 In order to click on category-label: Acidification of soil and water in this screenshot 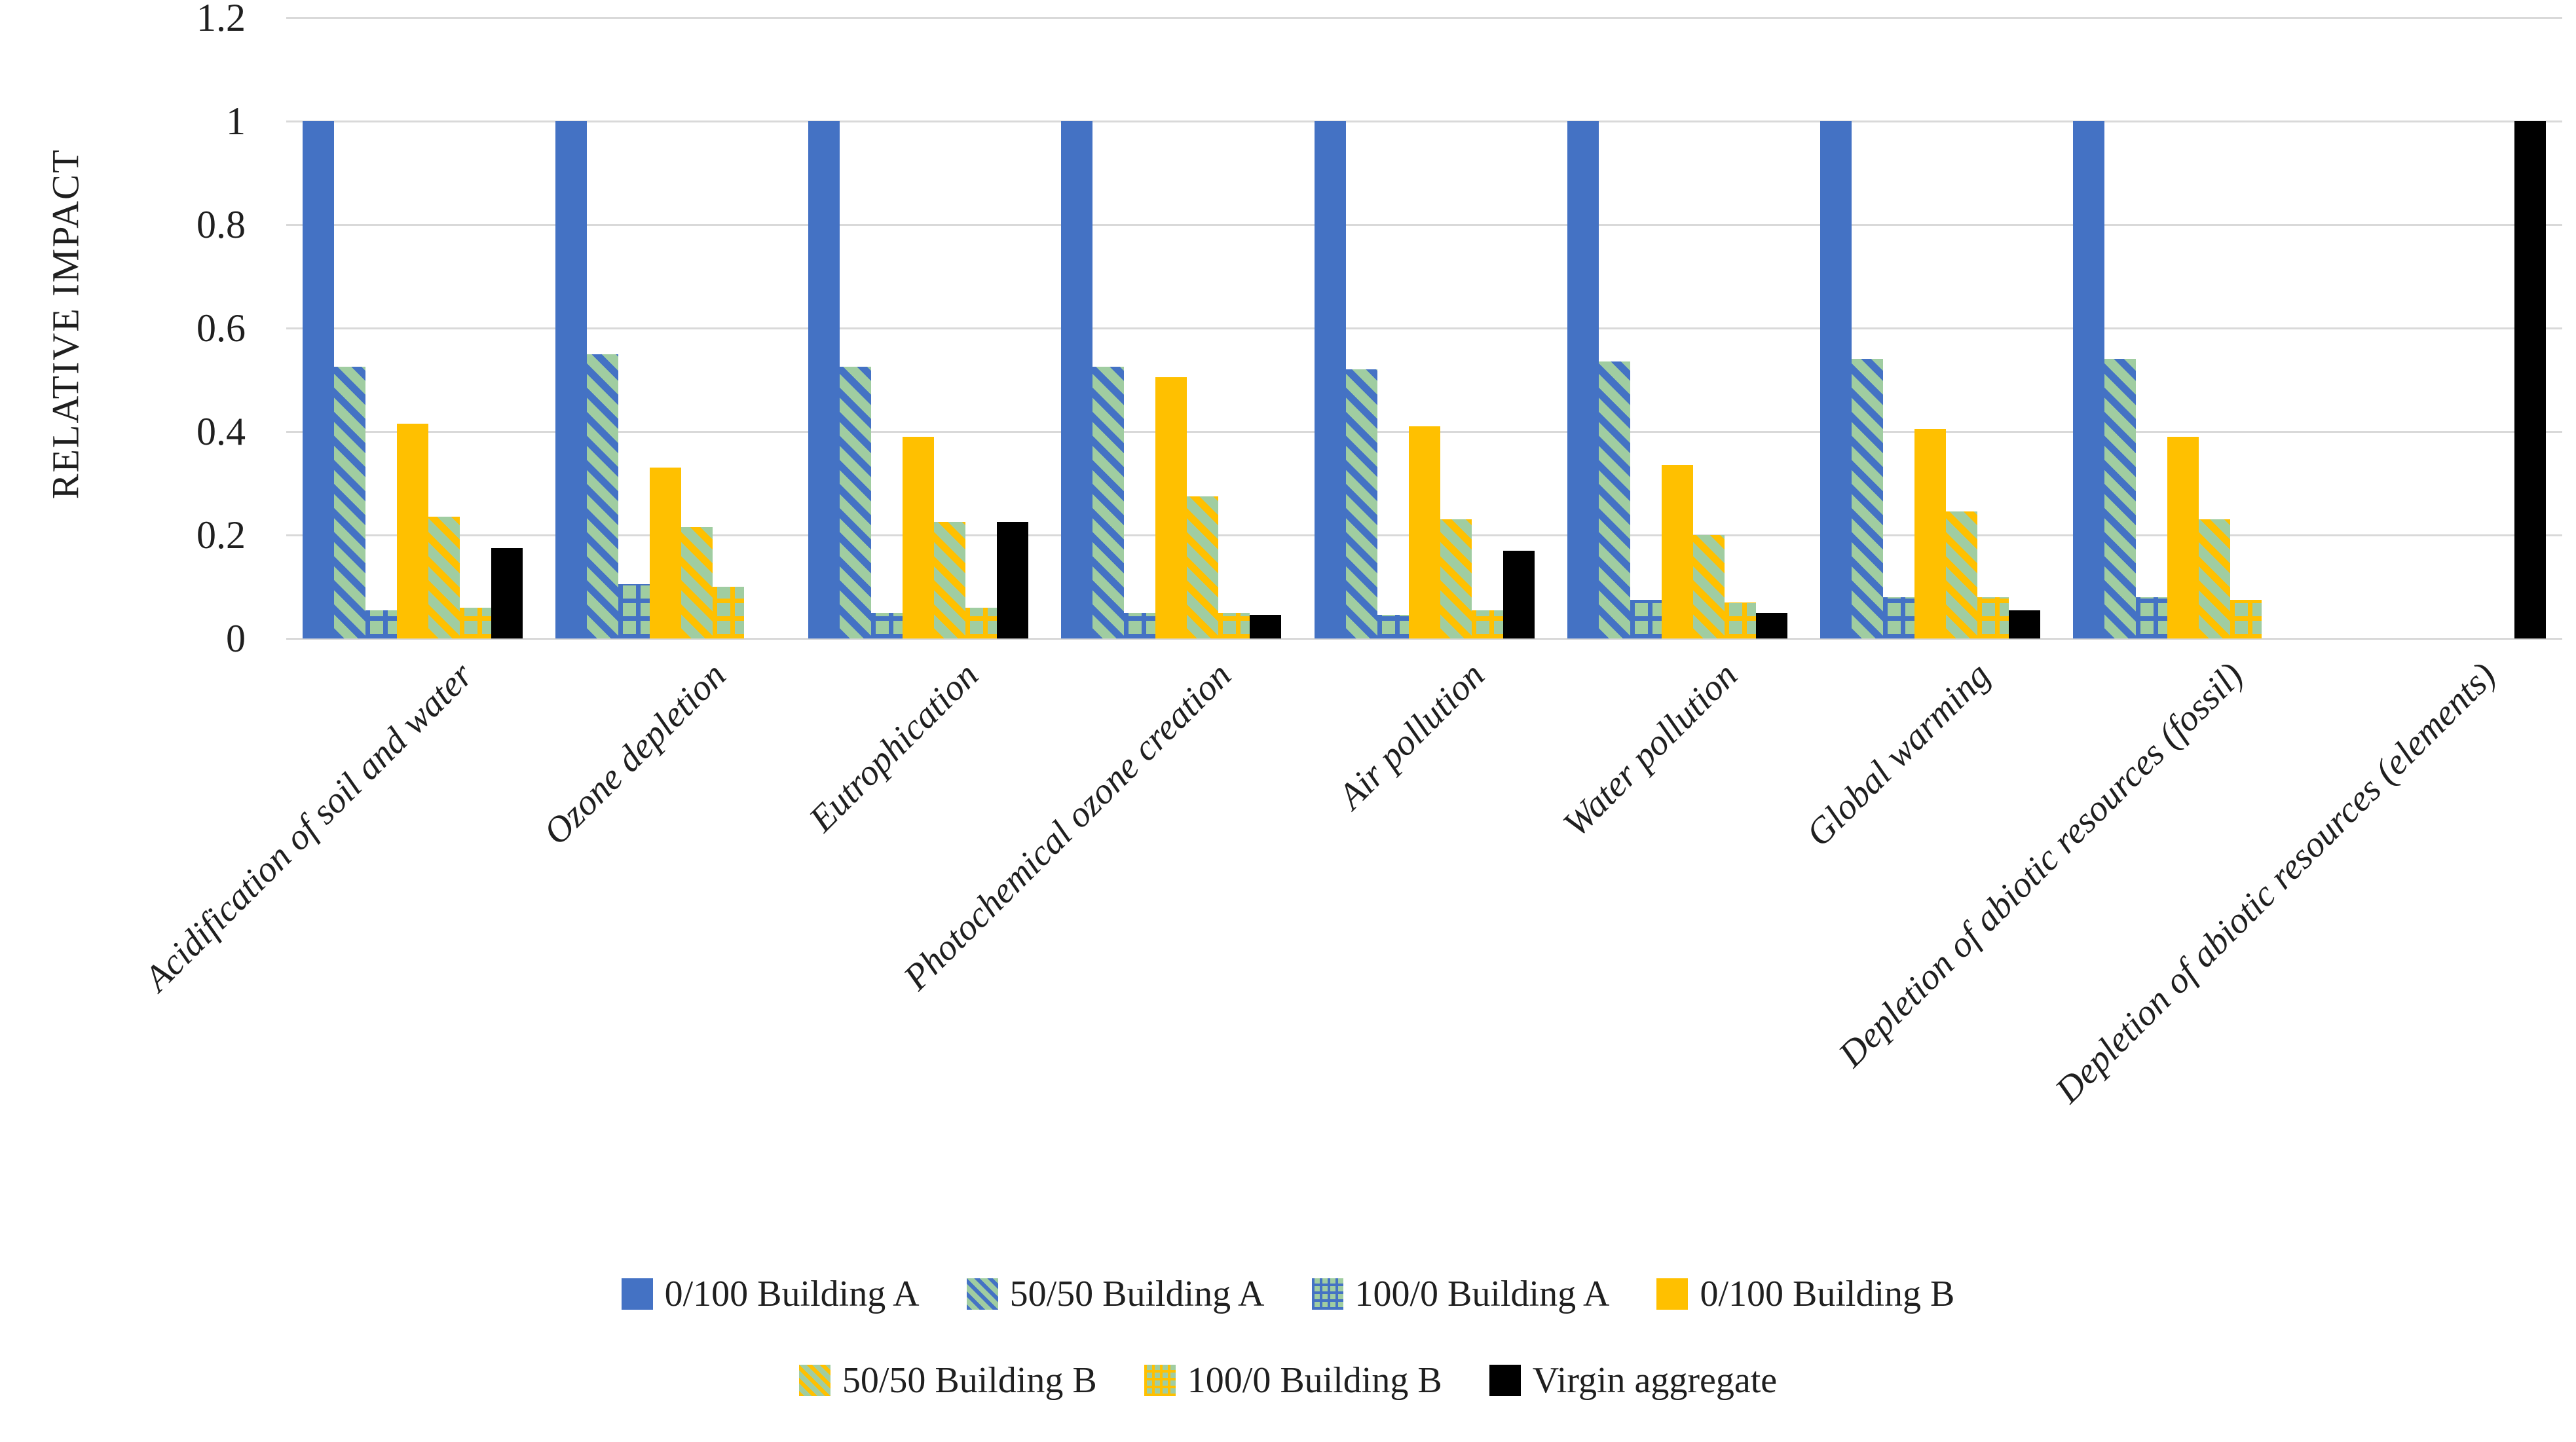, I will do `click(308, 827)`.